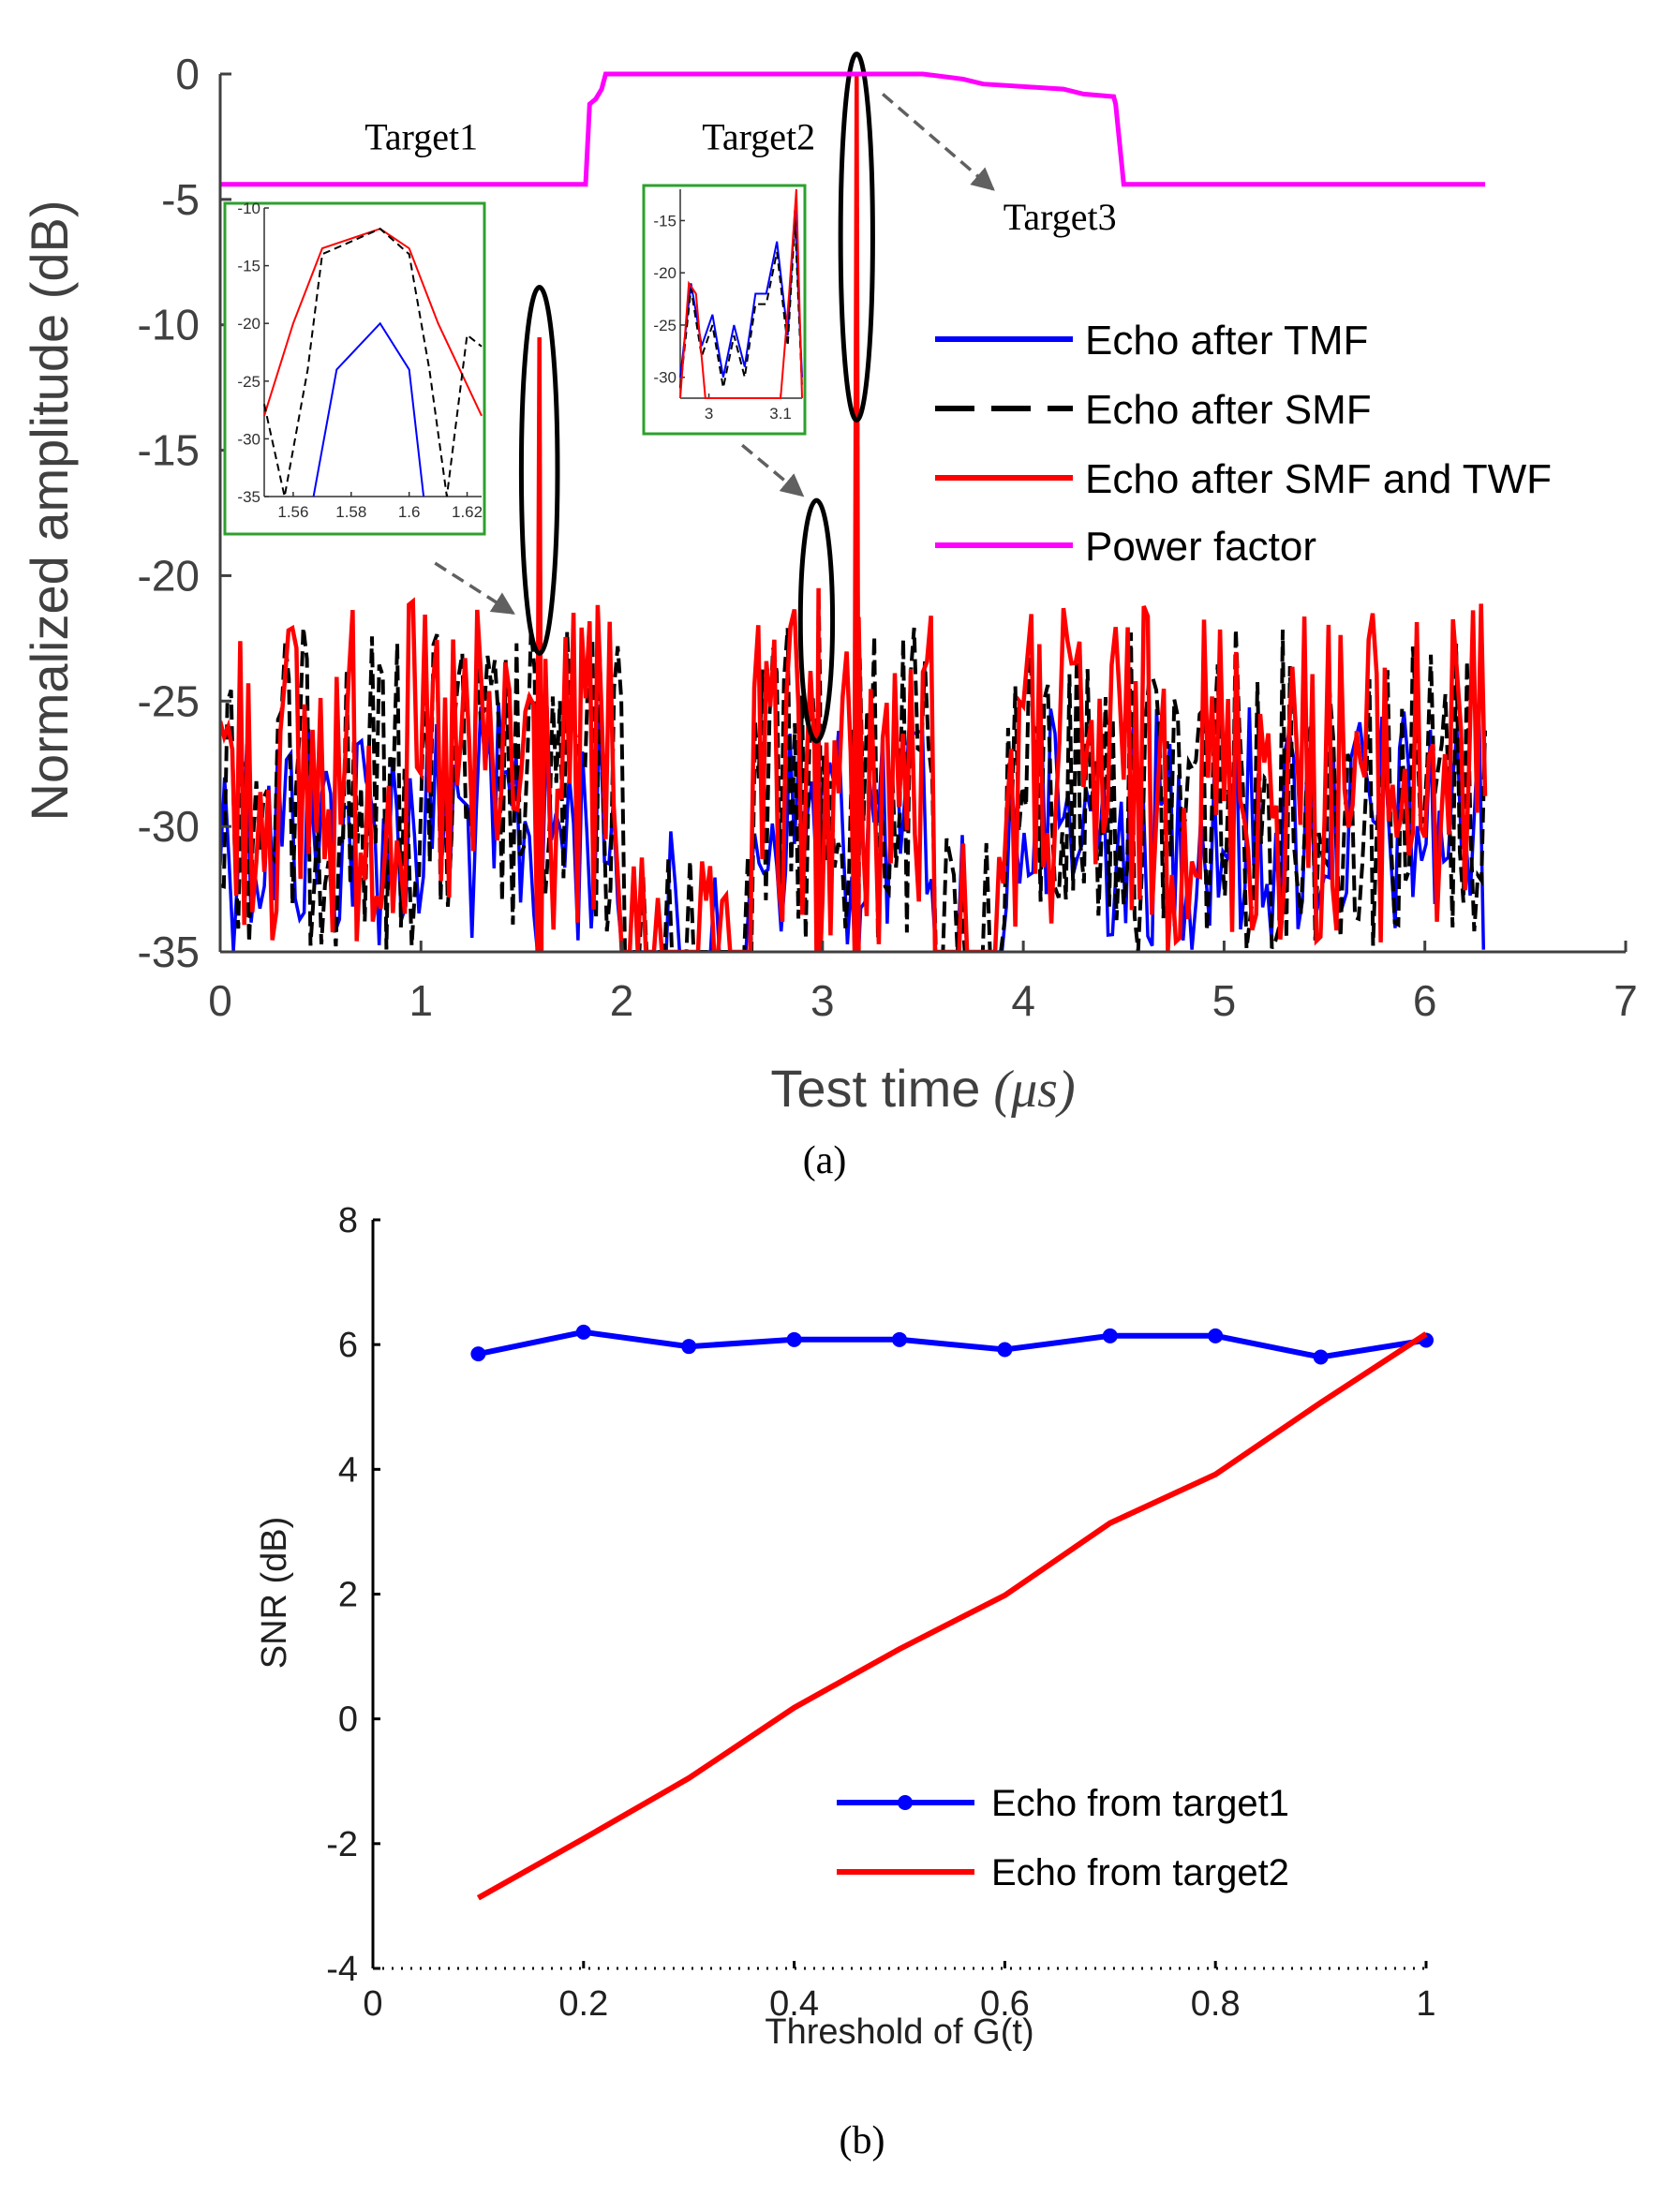 The height and width of the screenshot is (2197, 1680). Describe the element at coordinates (1005, 2004) in the screenshot. I see `x-tick-label-b-3: 0.6` at that location.